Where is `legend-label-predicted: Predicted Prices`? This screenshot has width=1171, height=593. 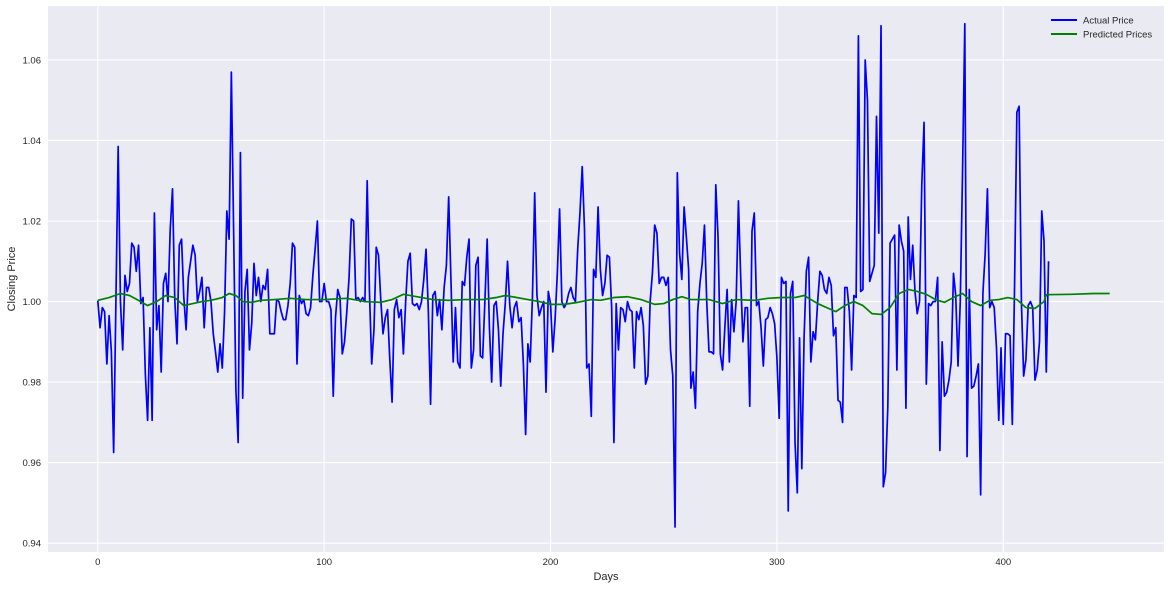
legend-label-predicted: Predicted Prices is located at coordinates (1117, 35).